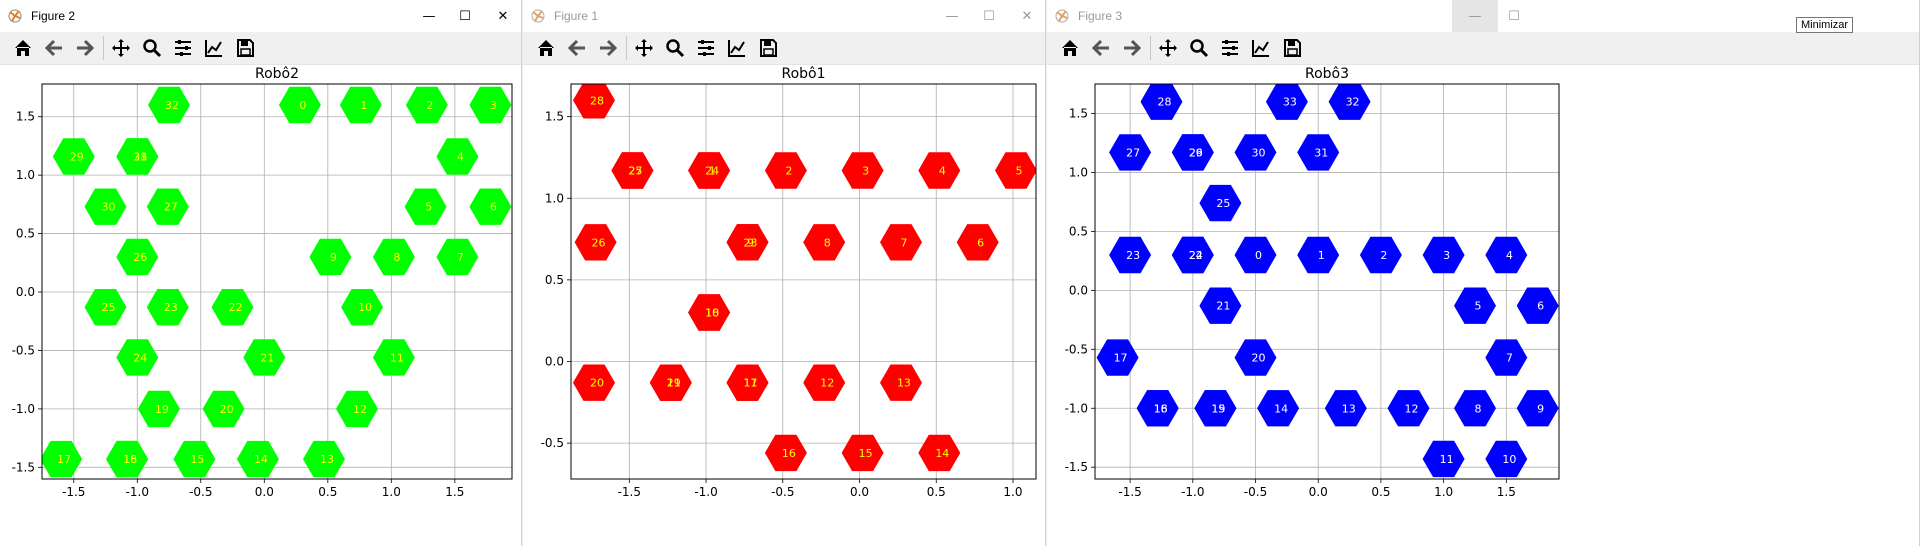  What do you see at coordinates (15, 16) in the screenshot?
I see `matplotlib-app-icon` at bounding box center [15, 16].